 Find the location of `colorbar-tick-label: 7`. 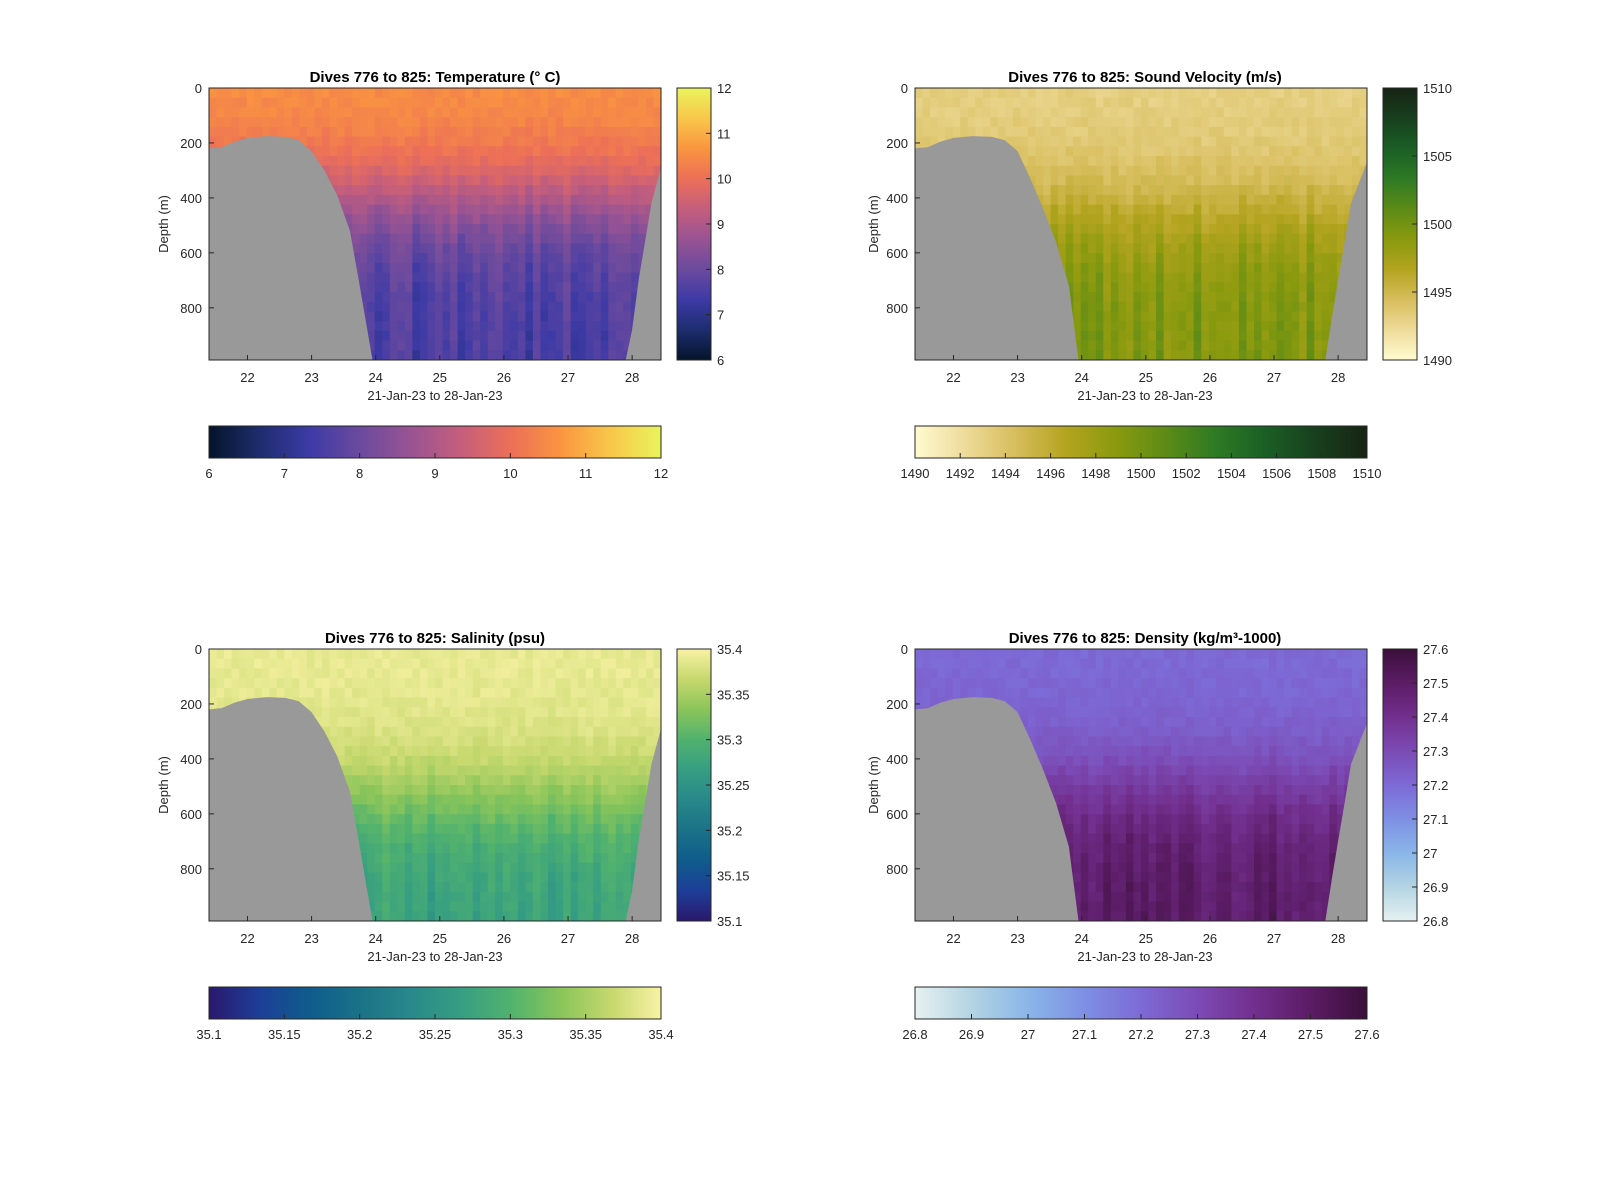

colorbar-tick-label: 7 is located at coordinates (284, 473).